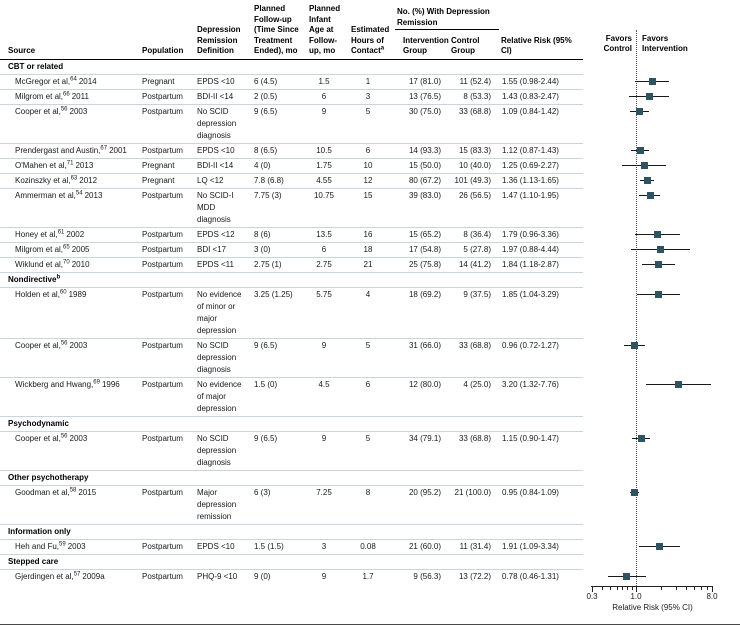 This screenshot has width=740, height=626. Describe the element at coordinates (217, 504) in the screenshot. I see `cell-definition: Major depression remission` at that location.